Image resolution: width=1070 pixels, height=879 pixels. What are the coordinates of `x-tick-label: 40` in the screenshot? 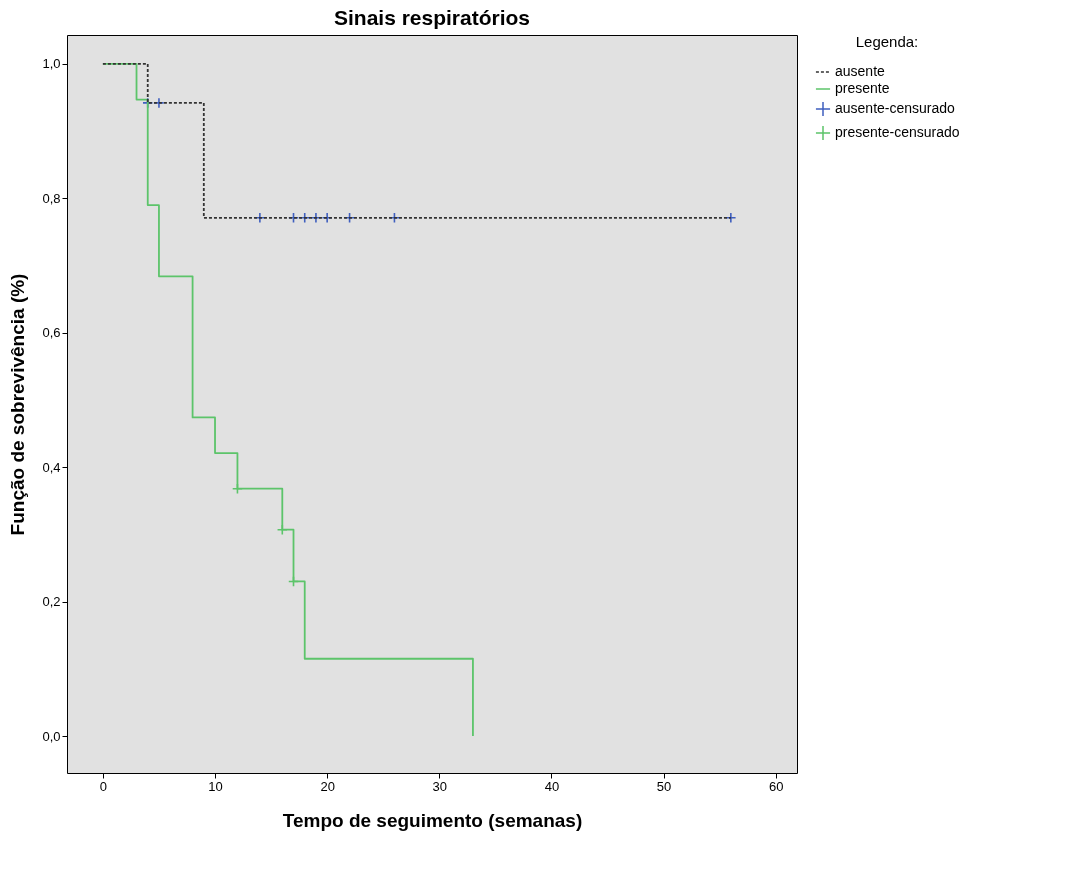 It's located at (552, 786).